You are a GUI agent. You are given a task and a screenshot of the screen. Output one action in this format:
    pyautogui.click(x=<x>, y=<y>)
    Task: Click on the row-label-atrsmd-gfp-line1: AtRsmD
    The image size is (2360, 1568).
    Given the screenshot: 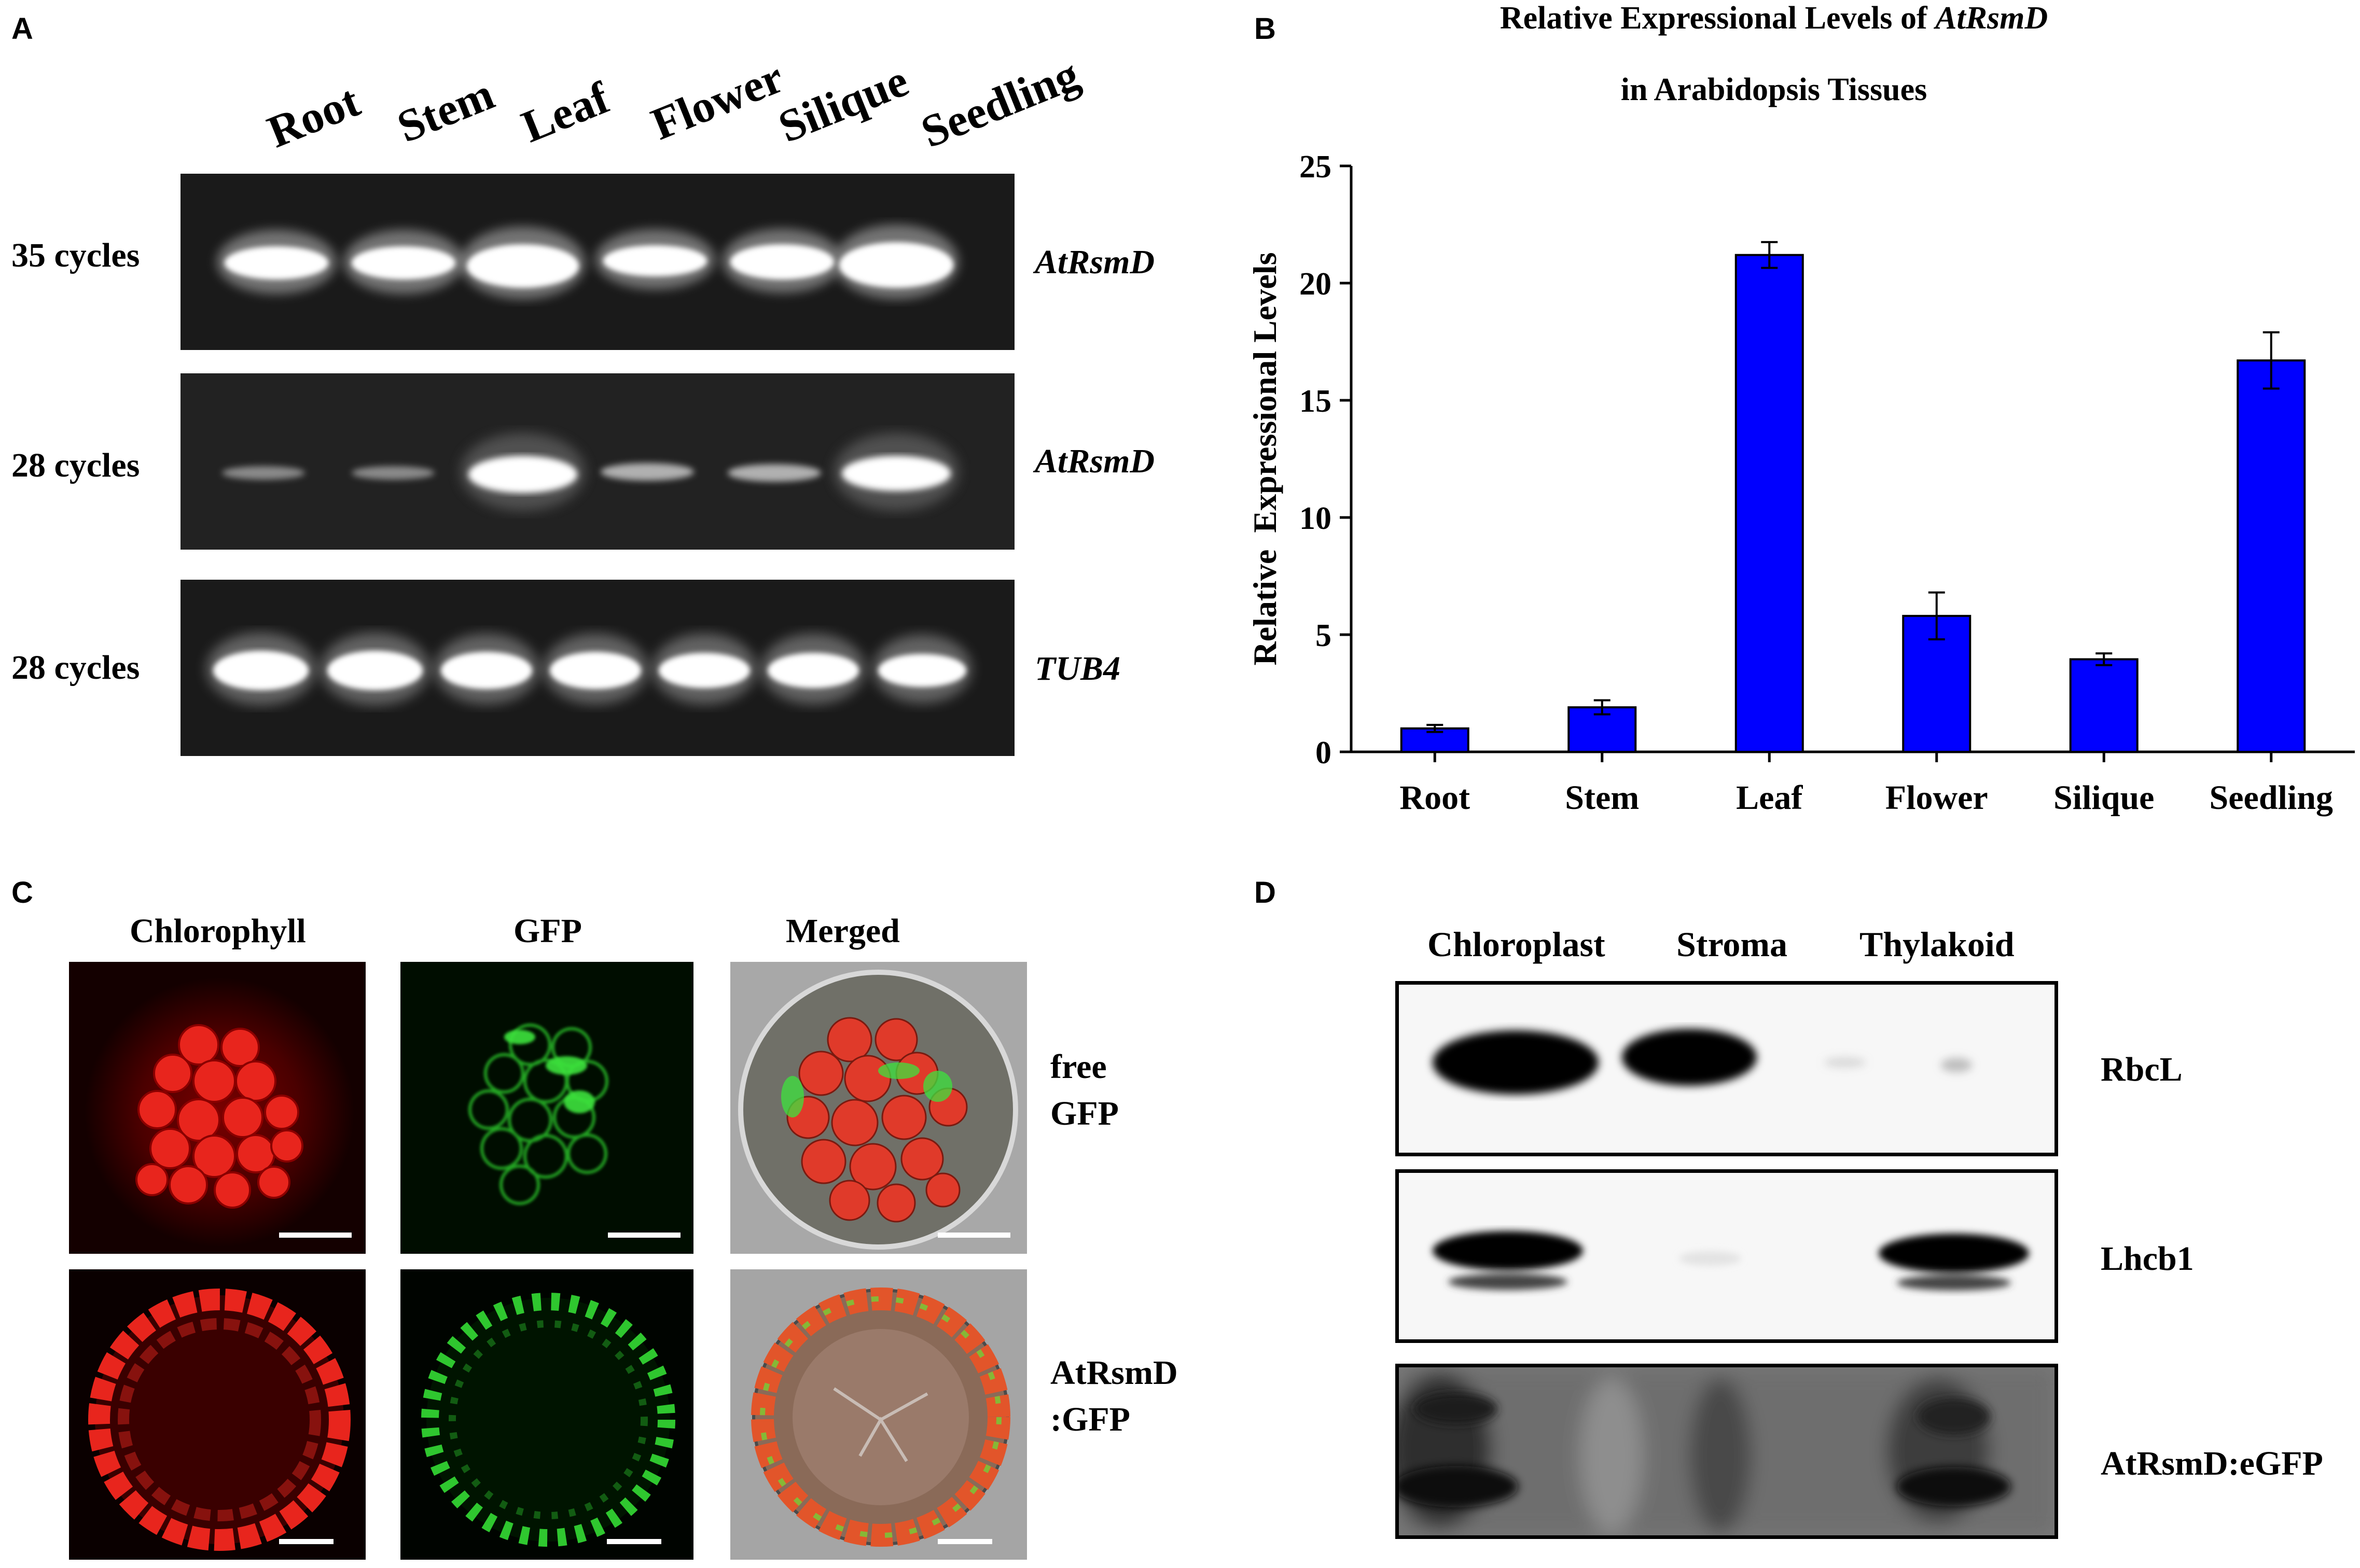 What is the action you would take?
    pyautogui.click(x=1114, y=1373)
    